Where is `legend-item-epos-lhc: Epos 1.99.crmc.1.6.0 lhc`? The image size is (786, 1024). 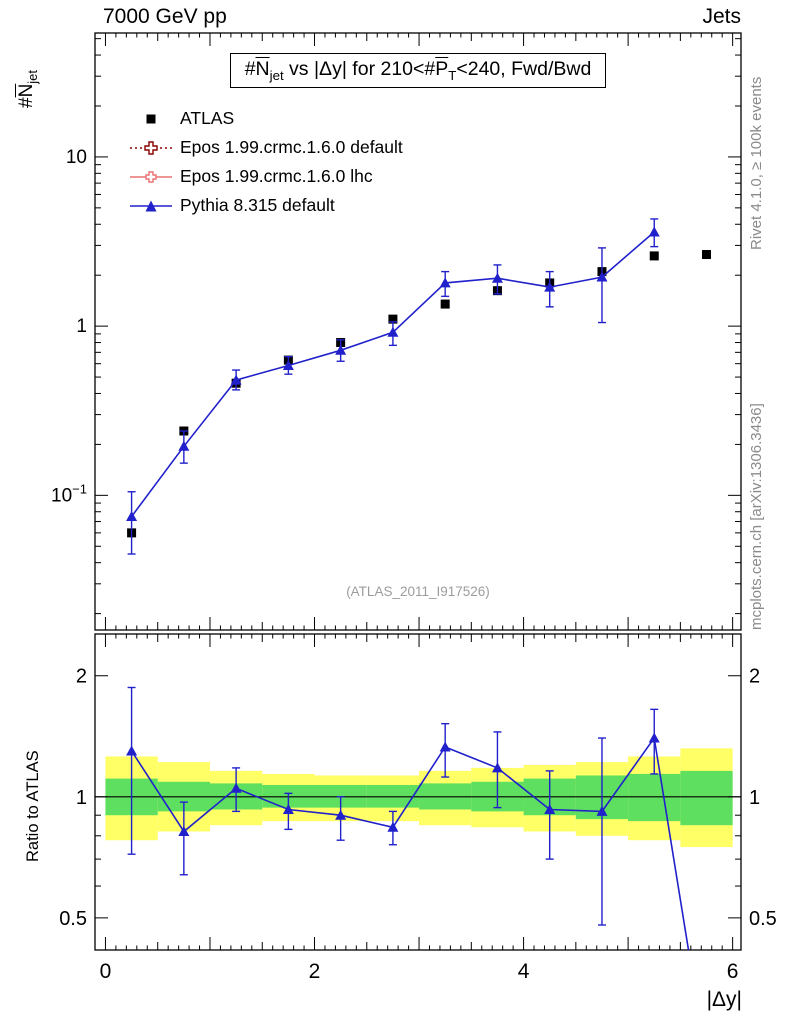 legend-item-epos-lhc: Epos 1.99.crmc.1.6.0 lhc is located at coordinates (265, 176).